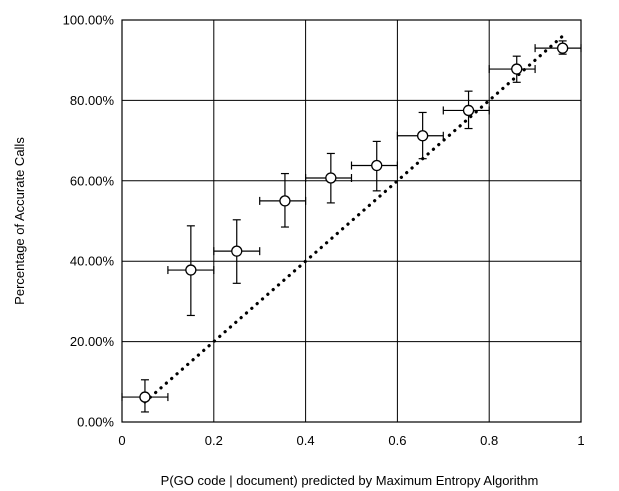 This screenshot has width=619, height=491. I want to click on y-tick-label: 0.00%, so click(95, 422).